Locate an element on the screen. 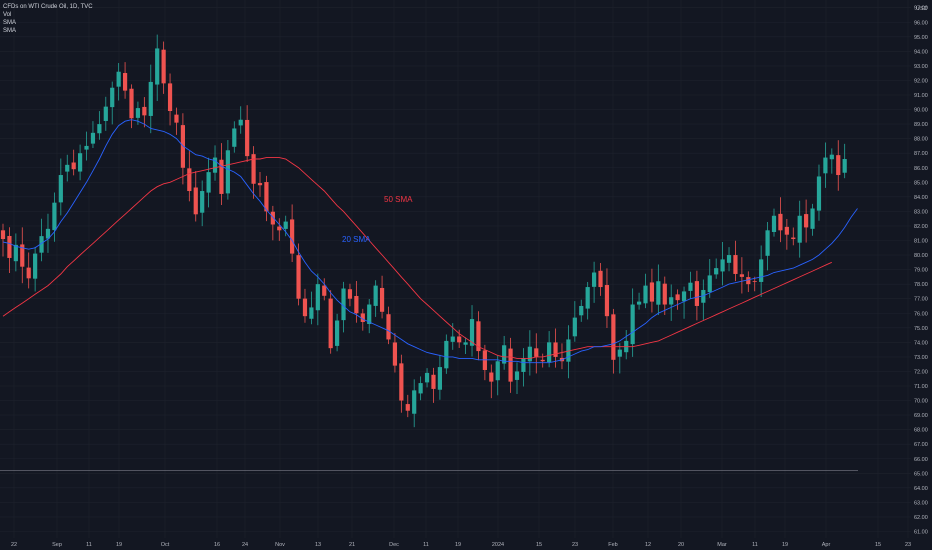  indicator-volume: Vol is located at coordinates (7, 15).